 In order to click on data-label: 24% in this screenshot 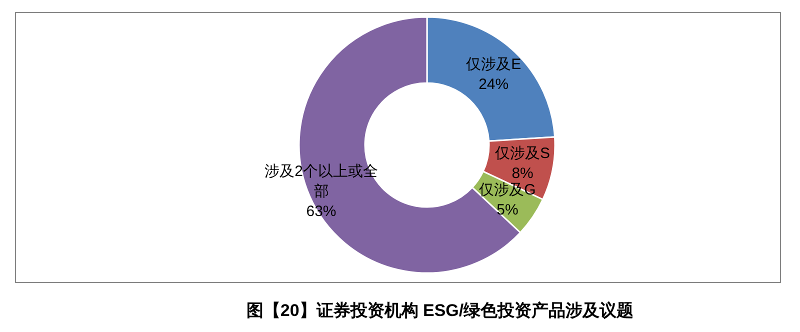, I will do `click(493, 85)`.